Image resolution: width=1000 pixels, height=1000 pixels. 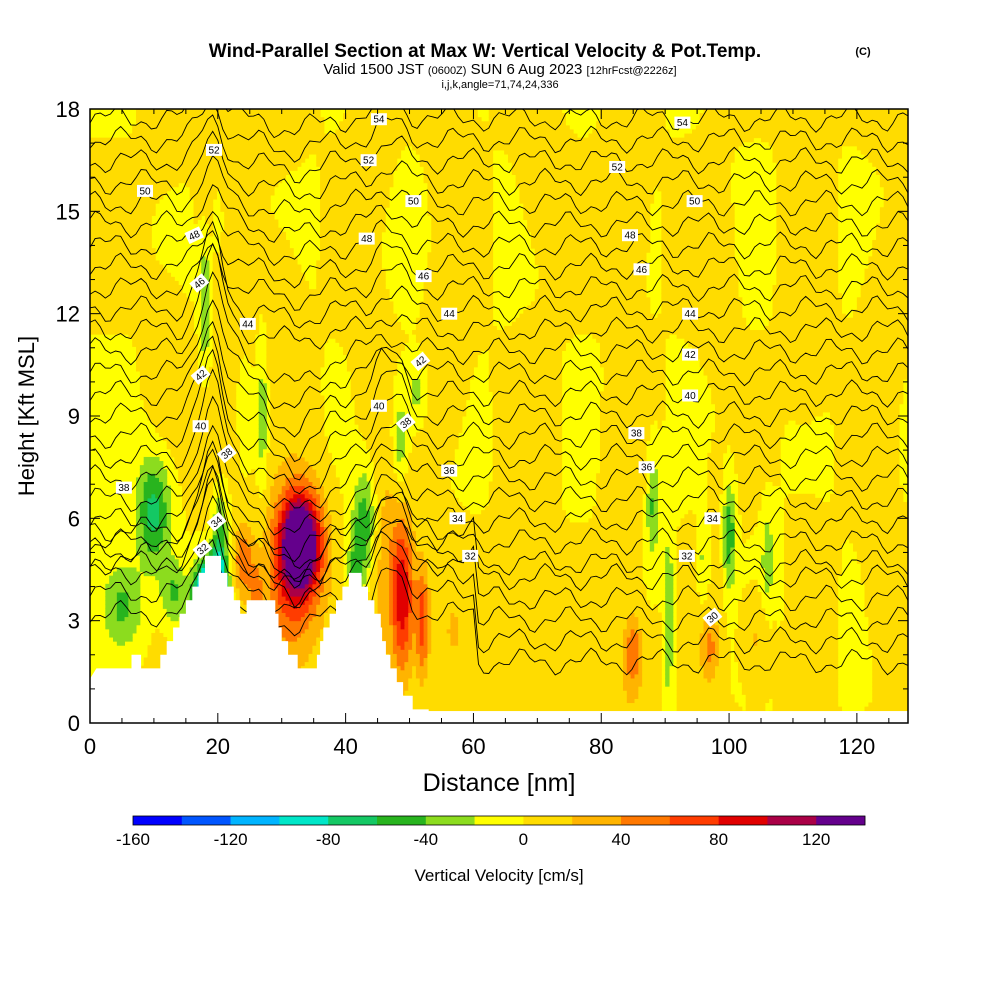 What do you see at coordinates (499, 277) in the screenshot?
I see `theta-contour-line` at bounding box center [499, 277].